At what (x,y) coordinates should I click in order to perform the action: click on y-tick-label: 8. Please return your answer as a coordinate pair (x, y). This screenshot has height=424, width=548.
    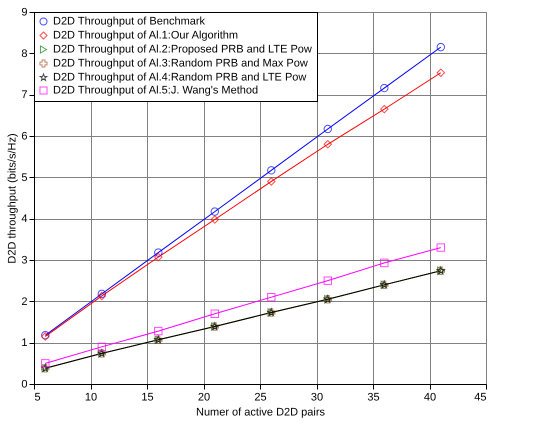
    Looking at the image, I should click on (24, 54).